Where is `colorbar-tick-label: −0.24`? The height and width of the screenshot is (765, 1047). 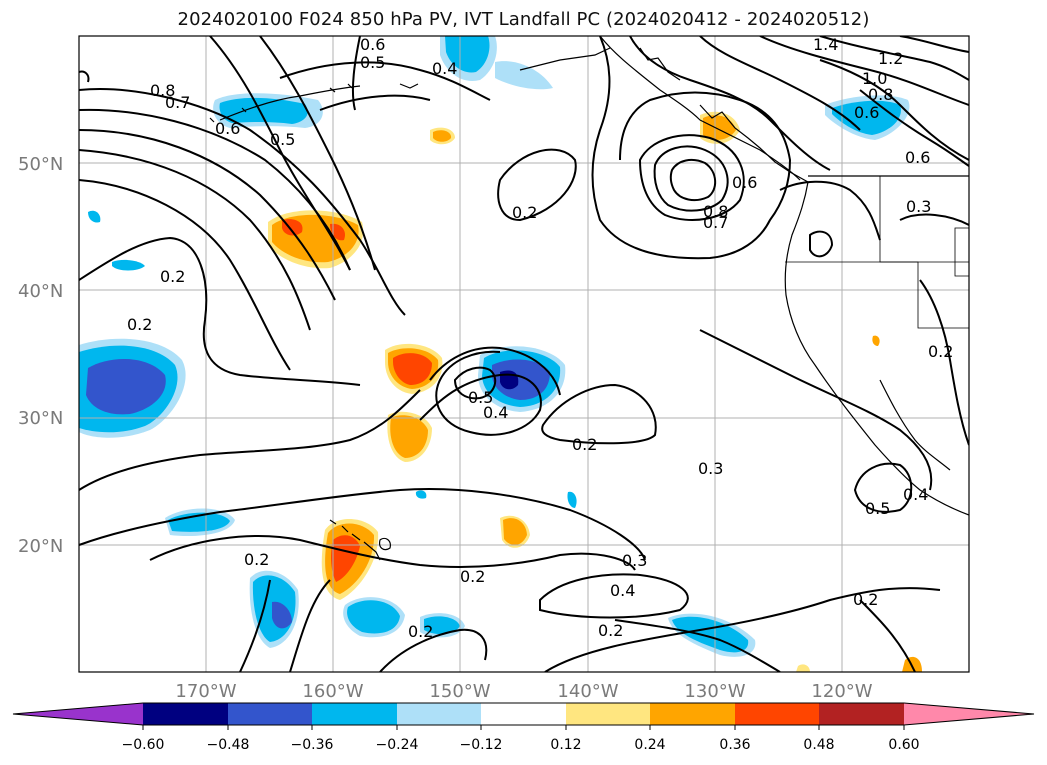 colorbar-tick-label: −0.24 is located at coordinates (397, 745).